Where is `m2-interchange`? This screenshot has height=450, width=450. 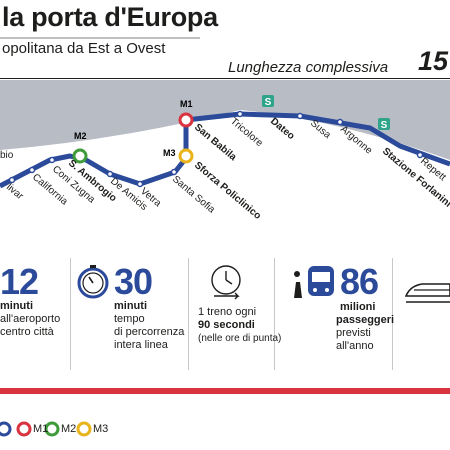
m2-interchange is located at coordinates (80, 156).